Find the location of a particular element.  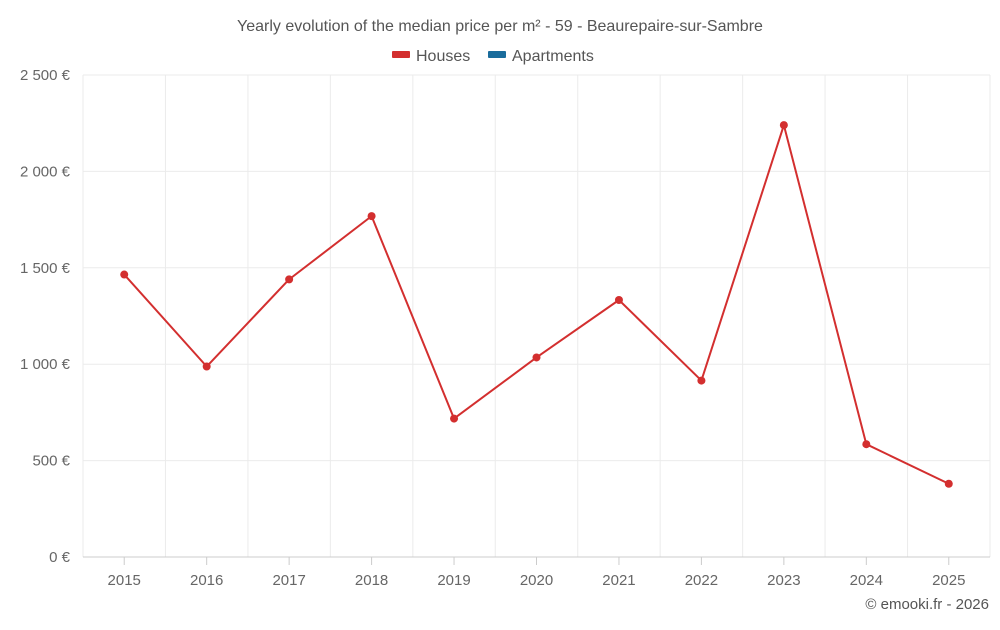

x-tick-label: 2021 is located at coordinates (618, 580).